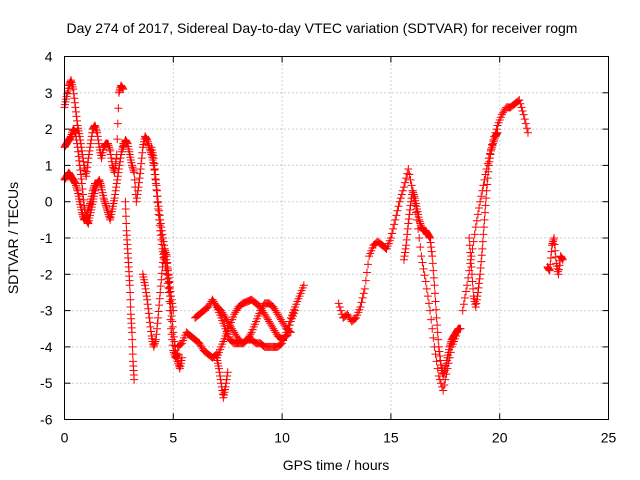  Describe the element at coordinates (500, 438) in the screenshot. I see `x-tick-label: 20` at that location.